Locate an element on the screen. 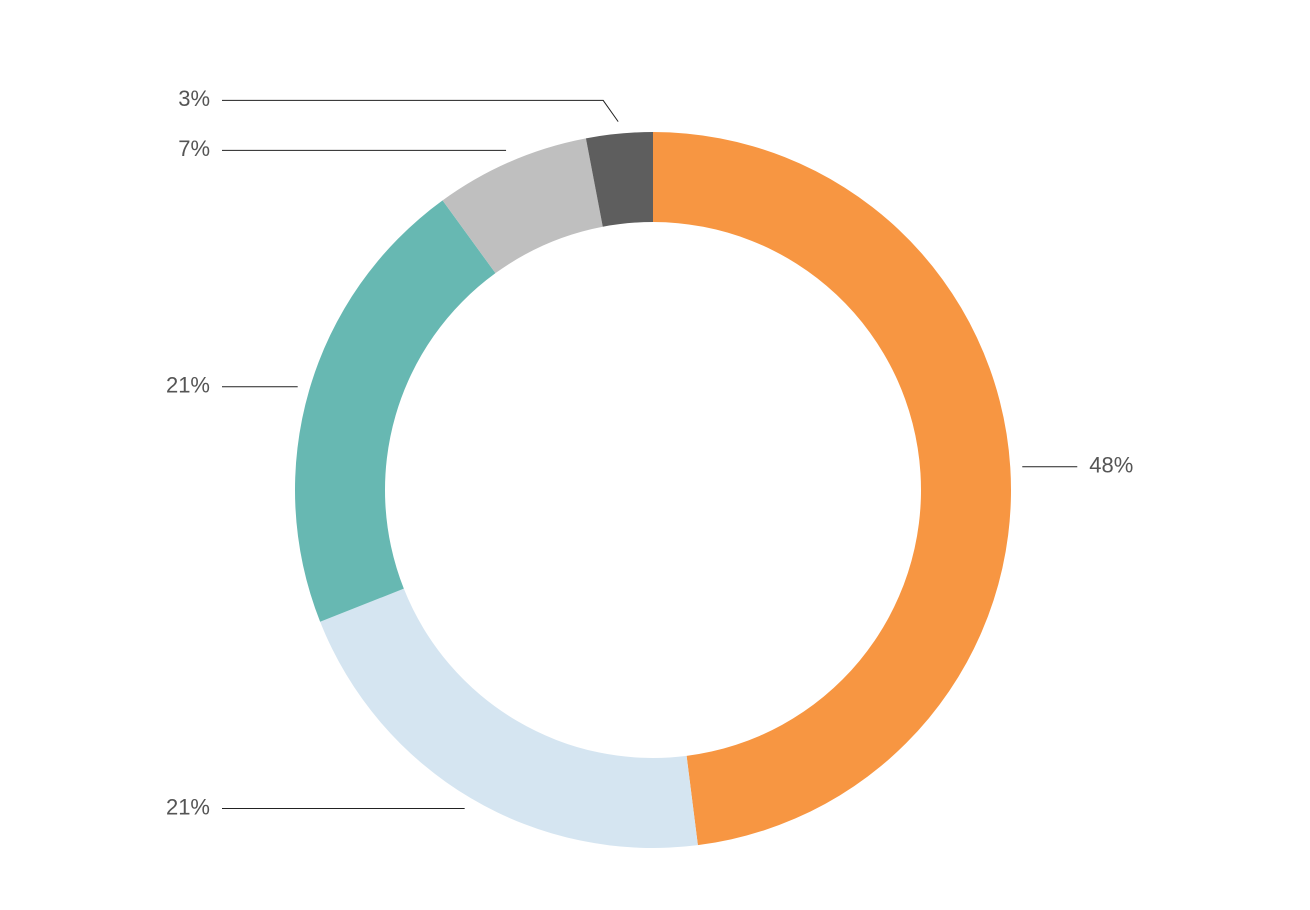  data-label: 3% is located at coordinates (194, 98).